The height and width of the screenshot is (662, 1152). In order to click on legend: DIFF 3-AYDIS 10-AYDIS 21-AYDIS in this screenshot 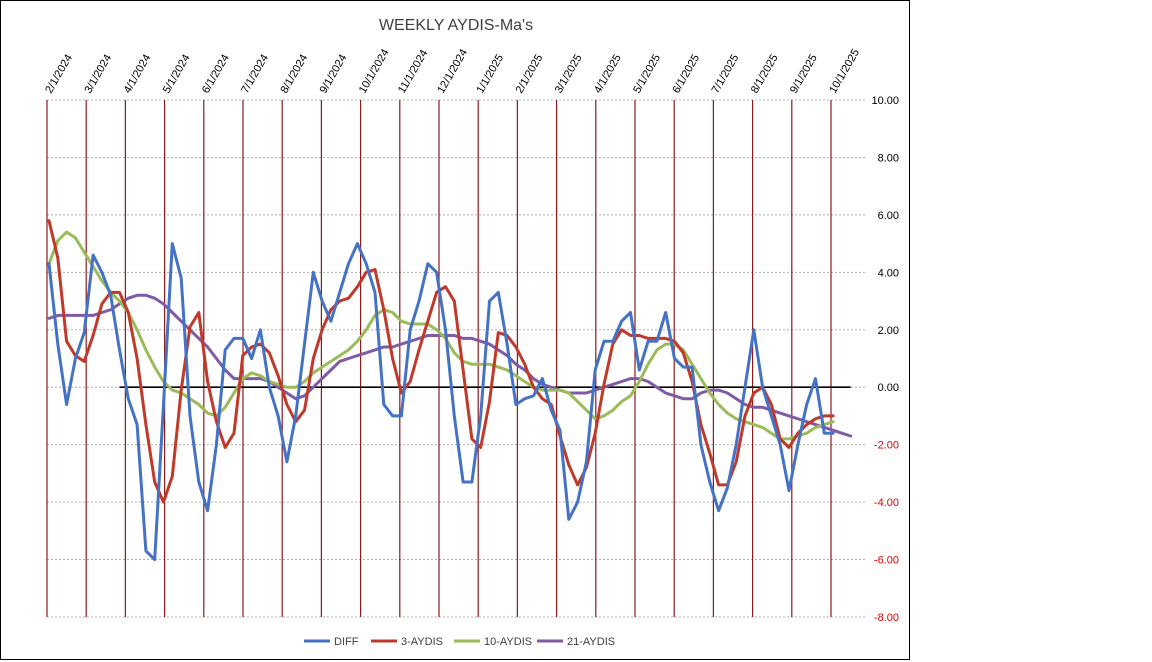, I will do `click(459, 642)`.